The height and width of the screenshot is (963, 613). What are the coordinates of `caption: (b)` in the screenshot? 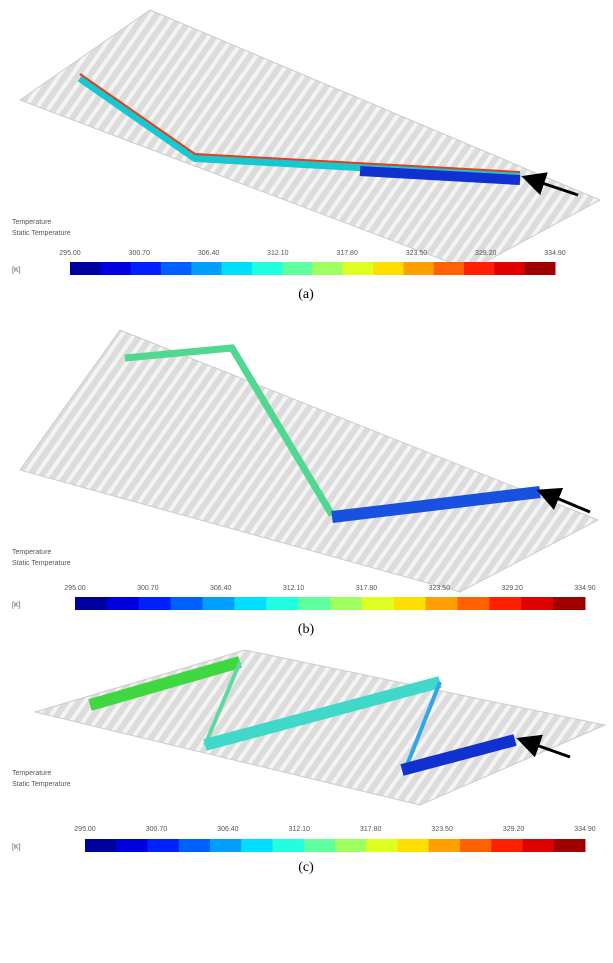 It's located at (306, 629).